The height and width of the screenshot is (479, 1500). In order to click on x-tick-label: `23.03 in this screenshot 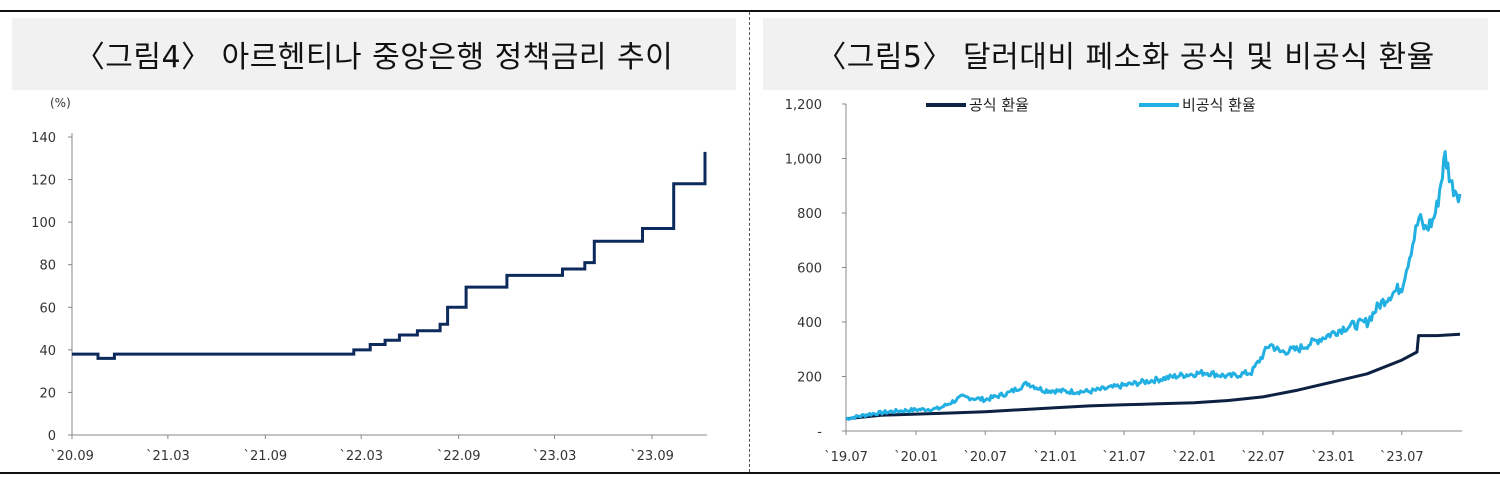, I will do `click(555, 456)`.